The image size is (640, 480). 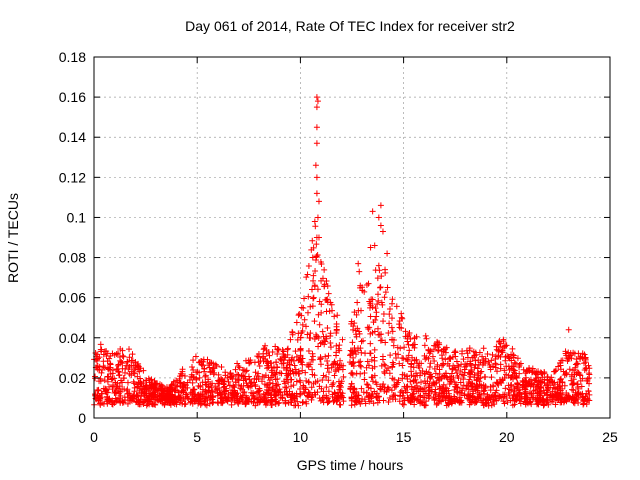 I want to click on y-tick-label: 0.16, so click(x=72, y=97).